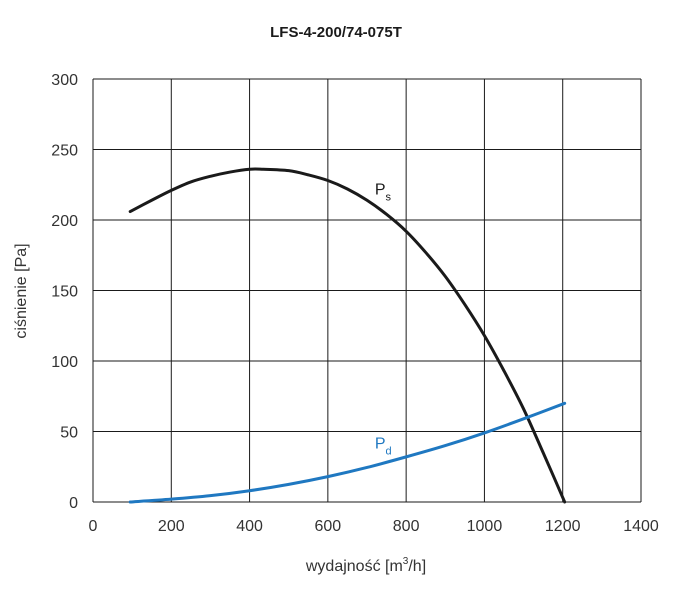 The width and height of the screenshot is (673, 602). What do you see at coordinates (336, 32) in the screenshot?
I see `chart-title: LFS-4-200/74-075T` at bounding box center [336, 32].